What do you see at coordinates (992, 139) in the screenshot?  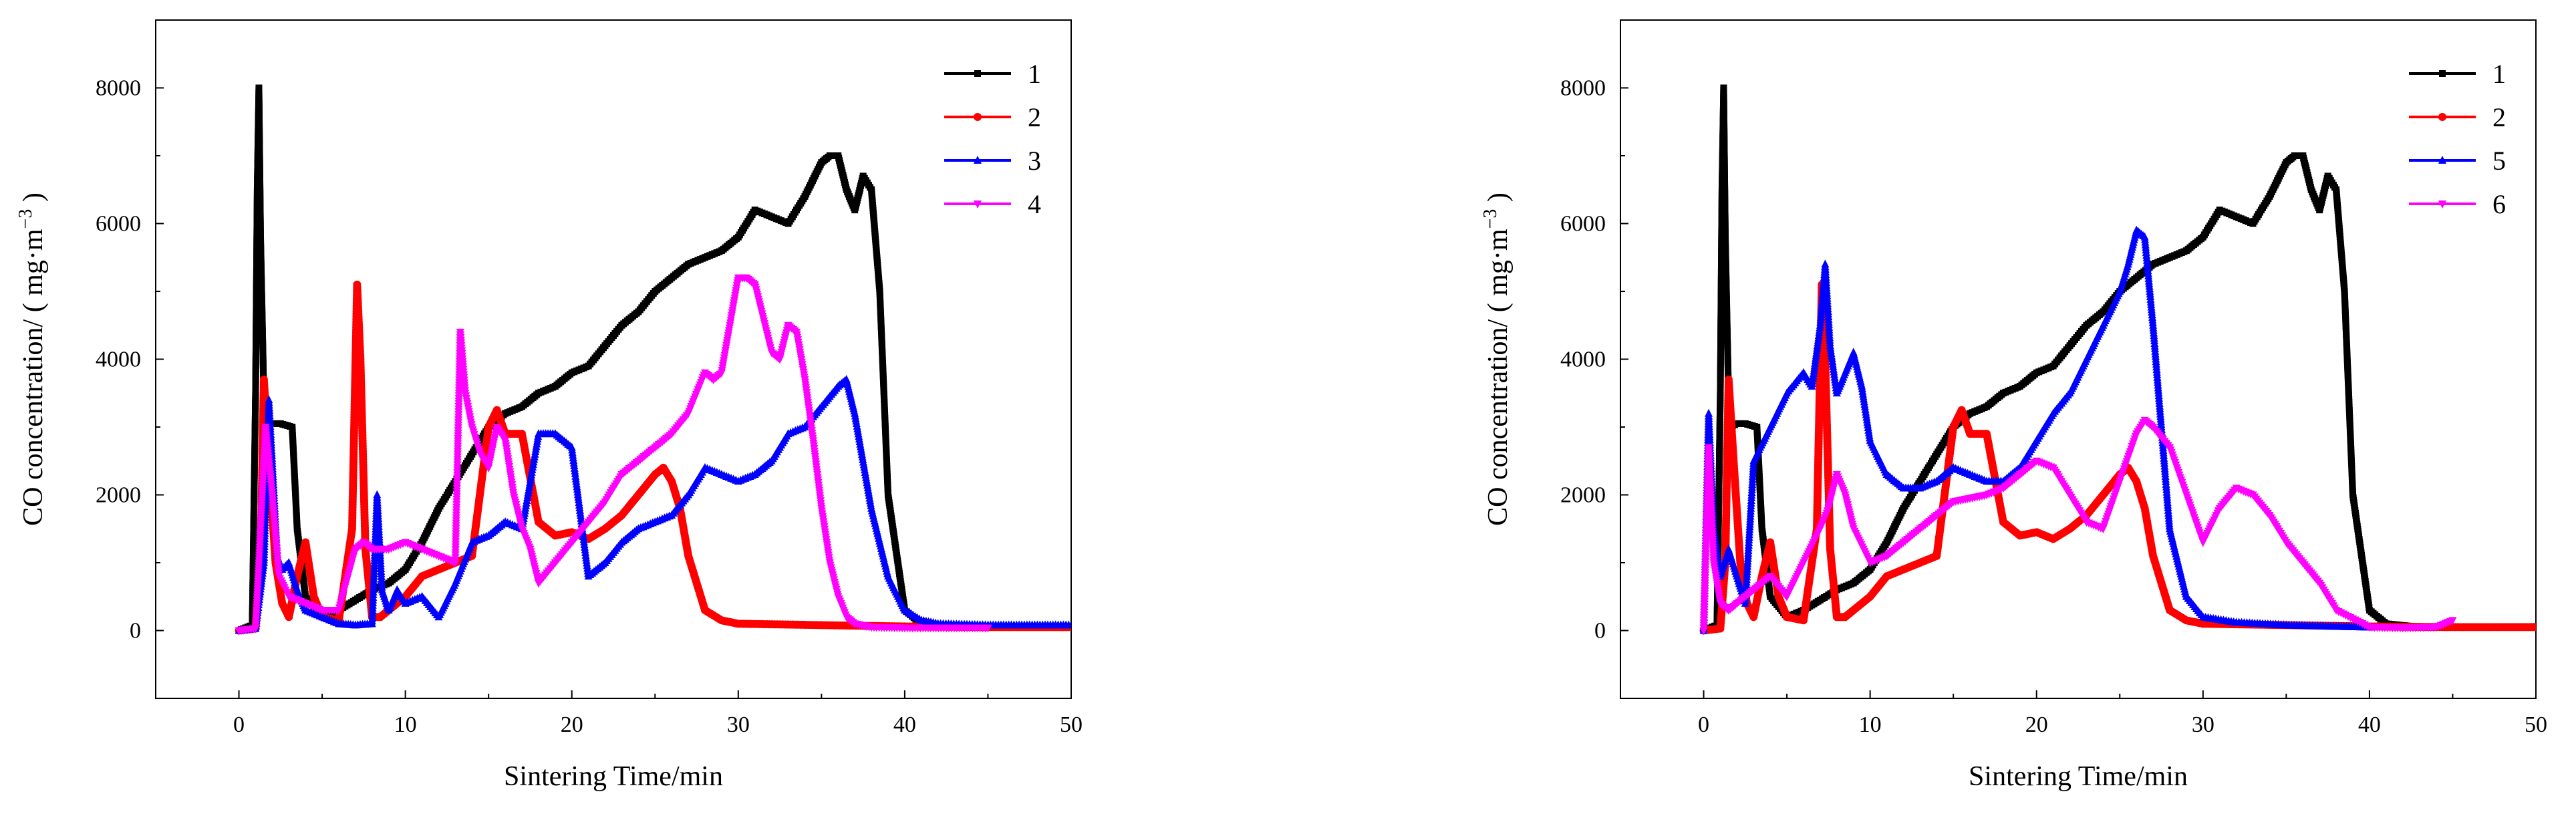 I see `legend: 1 2 3 4` at bounding box center [992, 139].